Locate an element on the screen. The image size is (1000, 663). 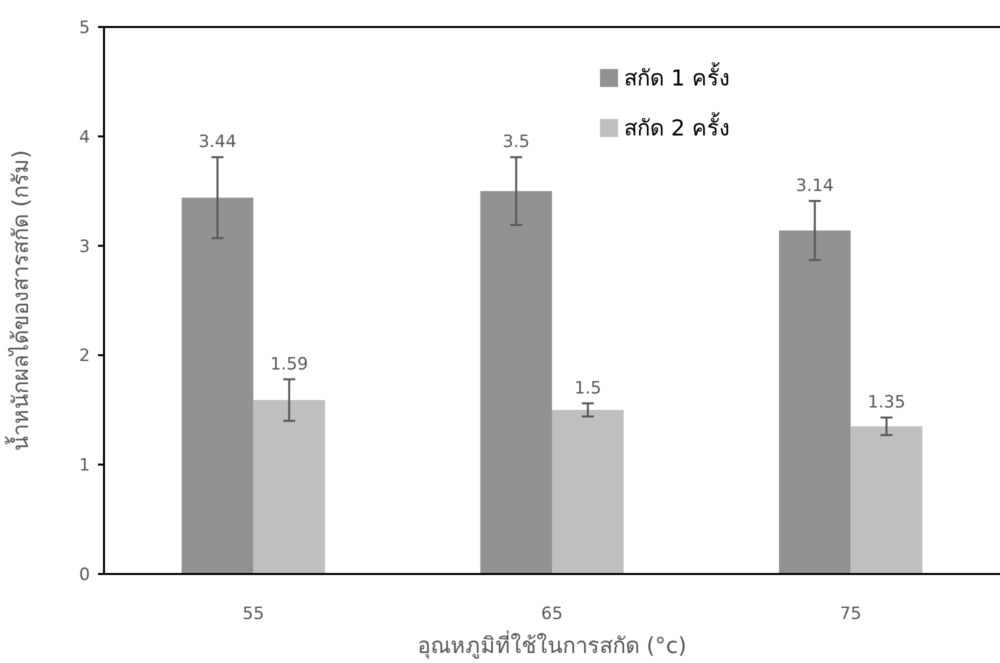
data-label: 3.44 is located at coordinates (217, 142).